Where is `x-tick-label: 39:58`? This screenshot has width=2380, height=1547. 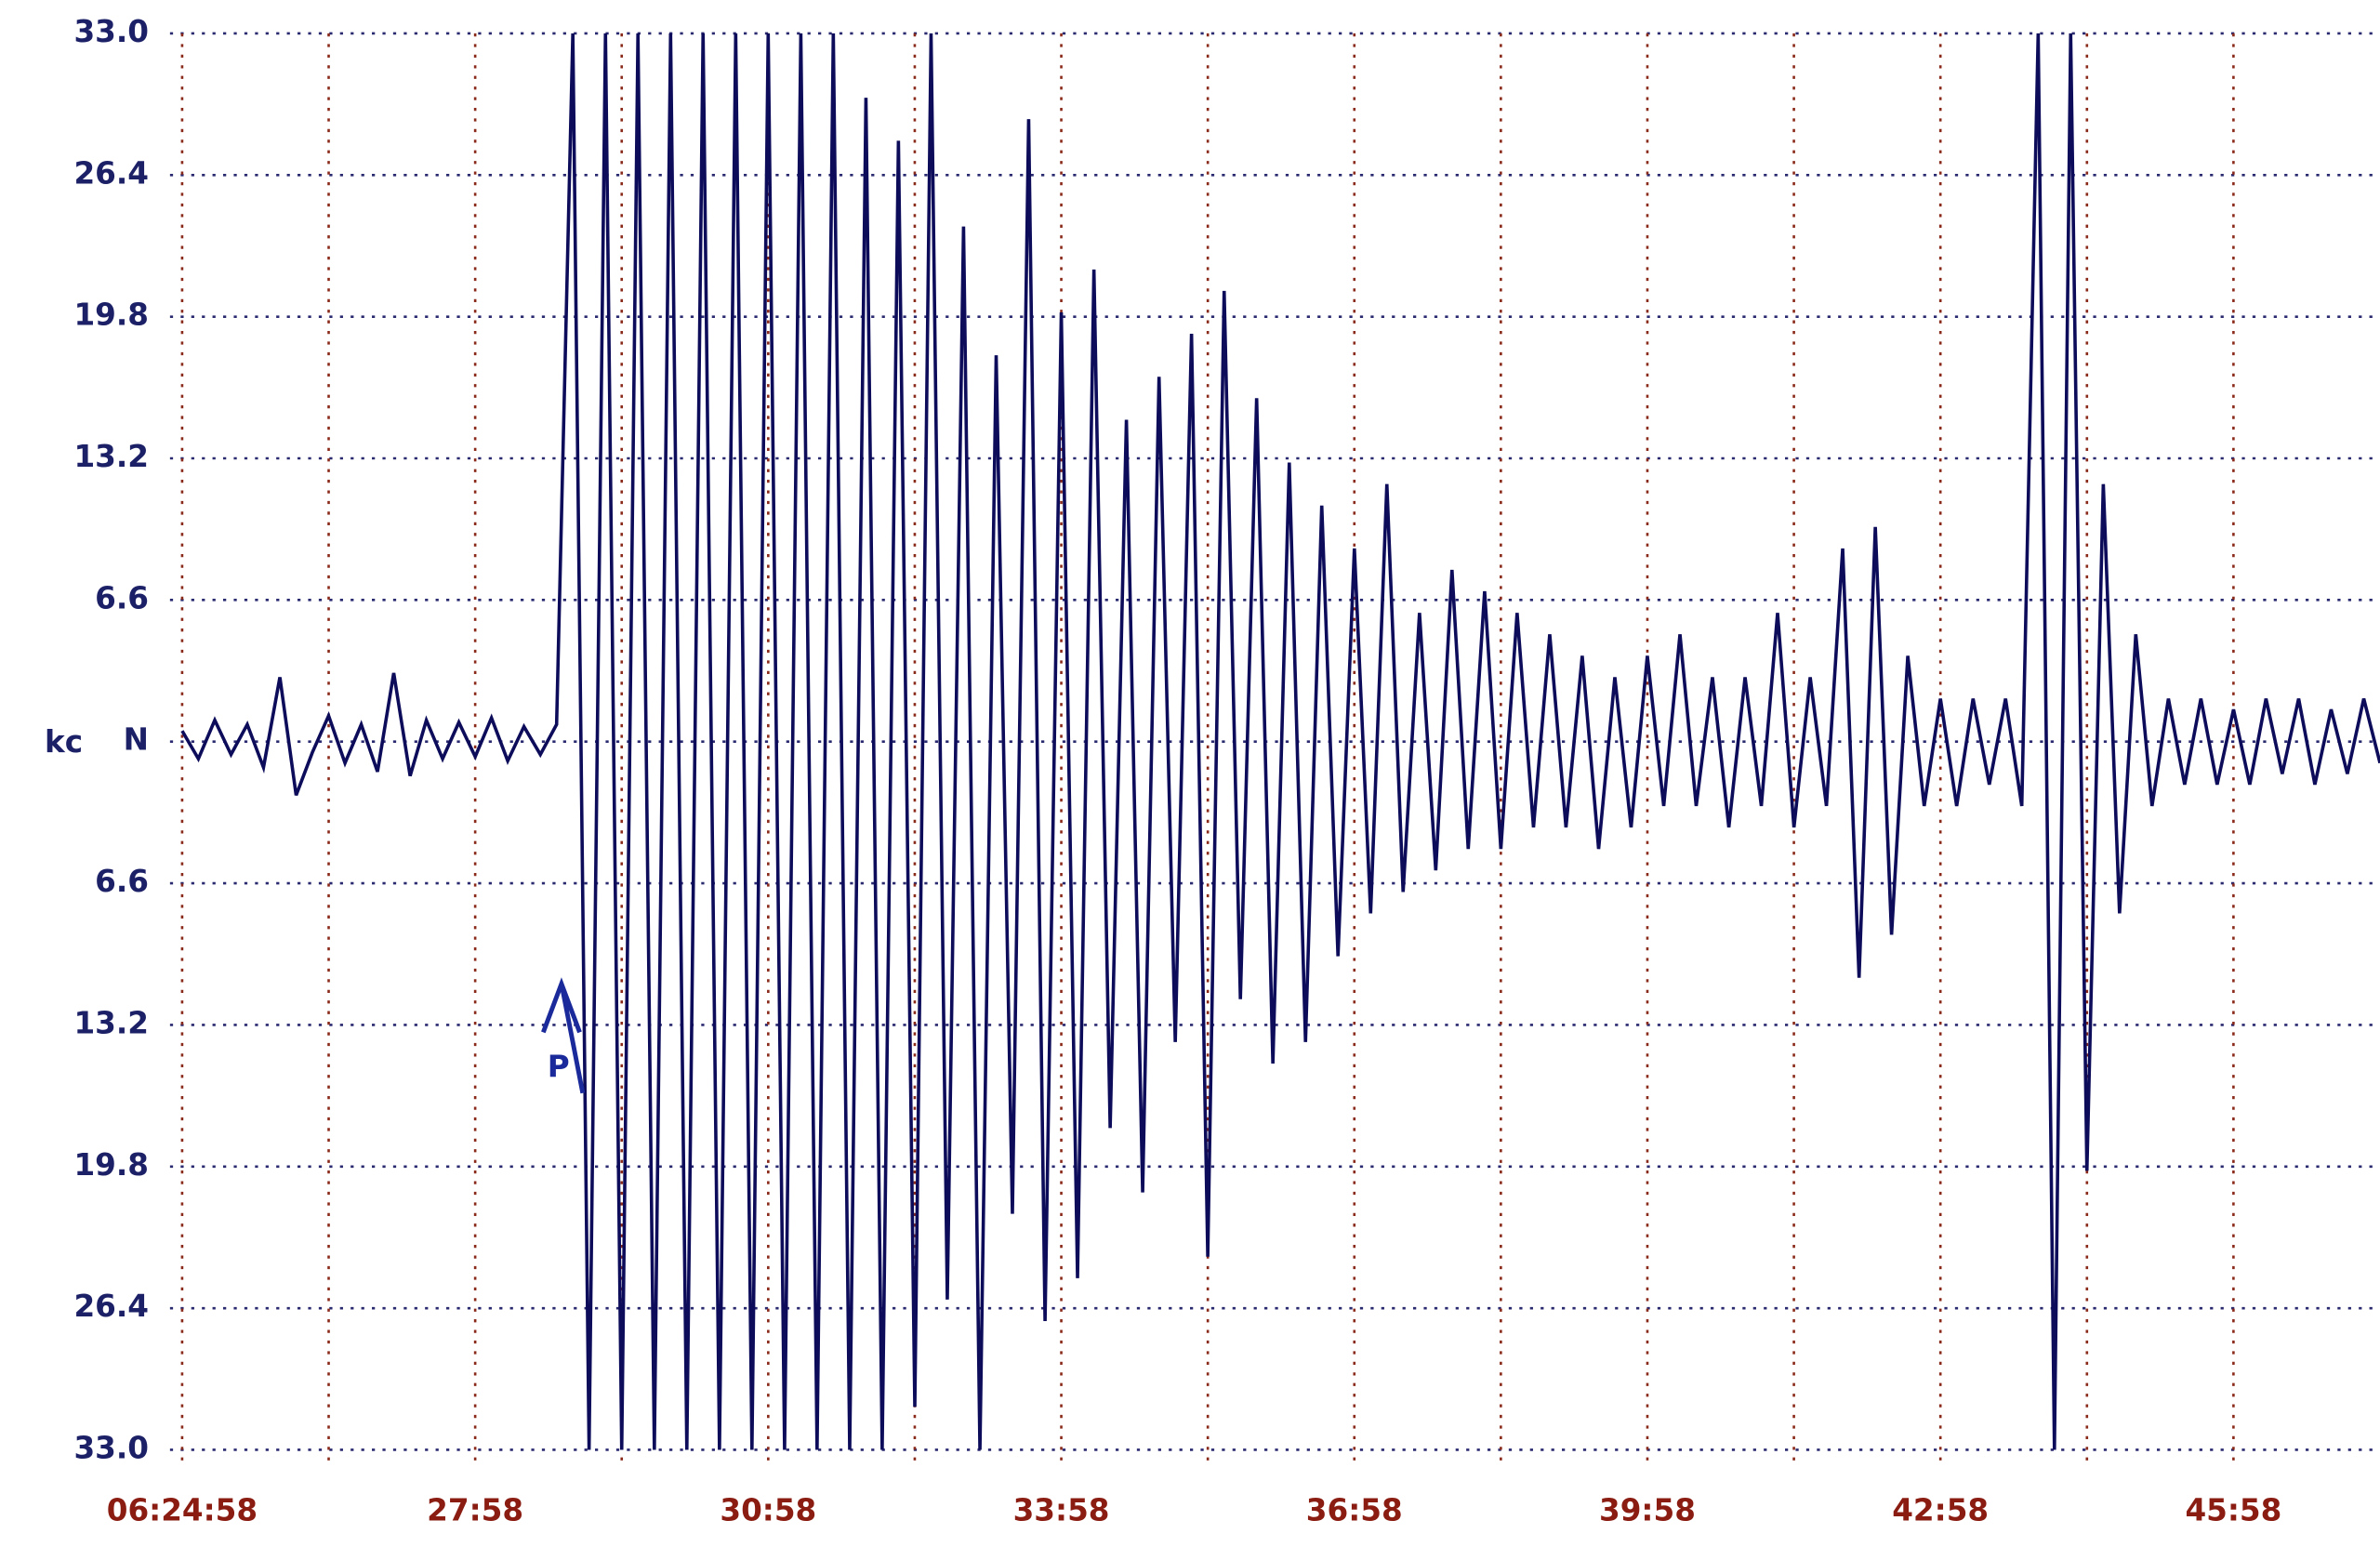 x-tick-label: 39:58 is located at coordinates (1647, 1509).